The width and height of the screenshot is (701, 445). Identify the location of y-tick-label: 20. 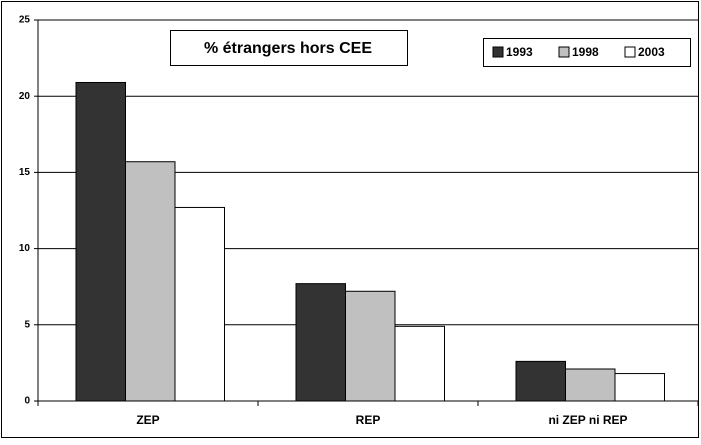
(25, 96).